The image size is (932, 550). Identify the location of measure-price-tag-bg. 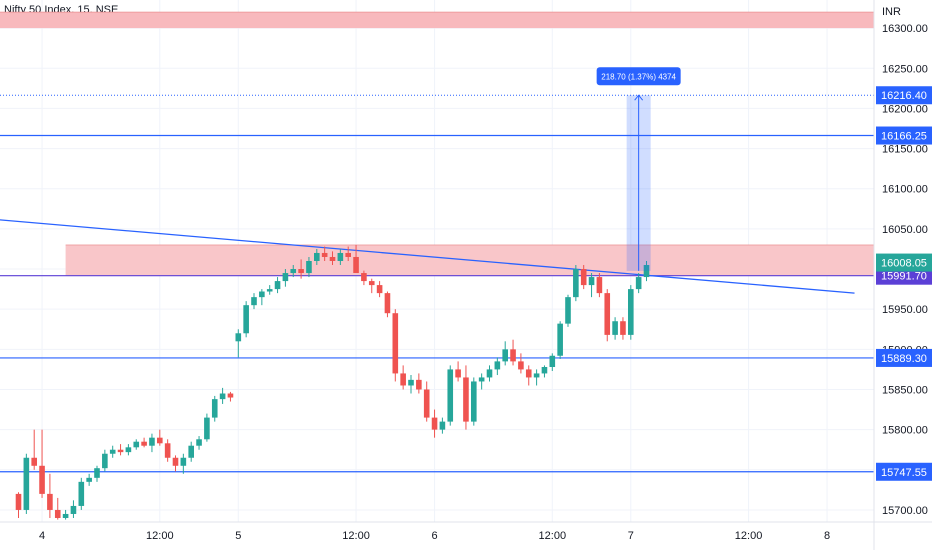
(904, 95).